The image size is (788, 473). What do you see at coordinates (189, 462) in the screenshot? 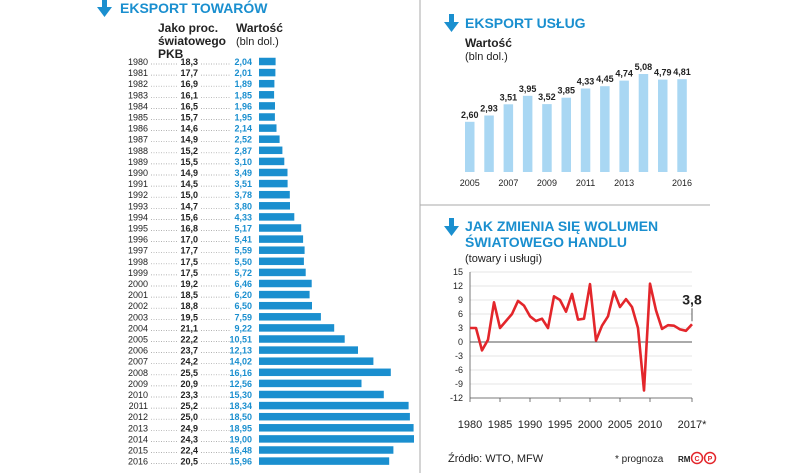
I see `goods-share-label: 20,5` at bounding box center [189, 462].